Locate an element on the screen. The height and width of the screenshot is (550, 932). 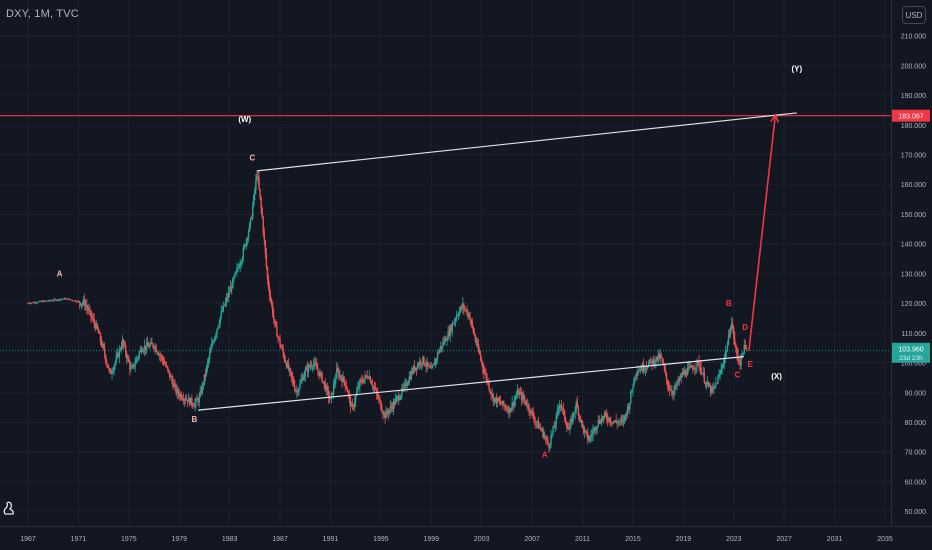
upper-trend-line is located at coordinates (526, 142).